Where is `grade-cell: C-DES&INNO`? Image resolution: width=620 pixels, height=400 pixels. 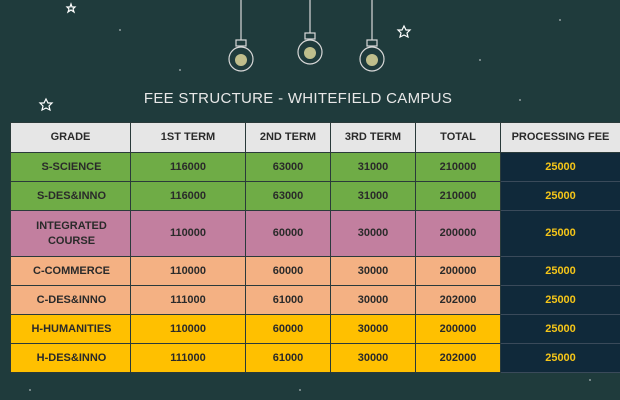 grade-cell: C-DES&INNO is located at coordinates (70, 300).